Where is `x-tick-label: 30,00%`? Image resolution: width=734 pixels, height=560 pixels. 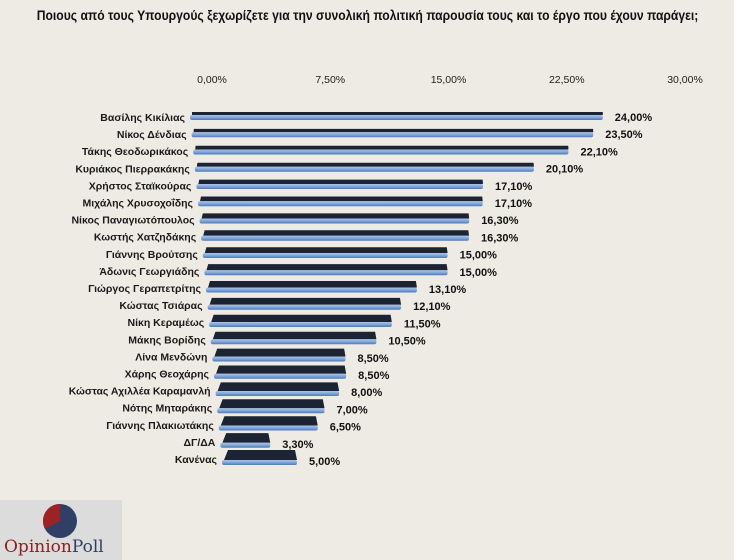
x-tick-label: 30,00% is located at coordinates (685, 80).